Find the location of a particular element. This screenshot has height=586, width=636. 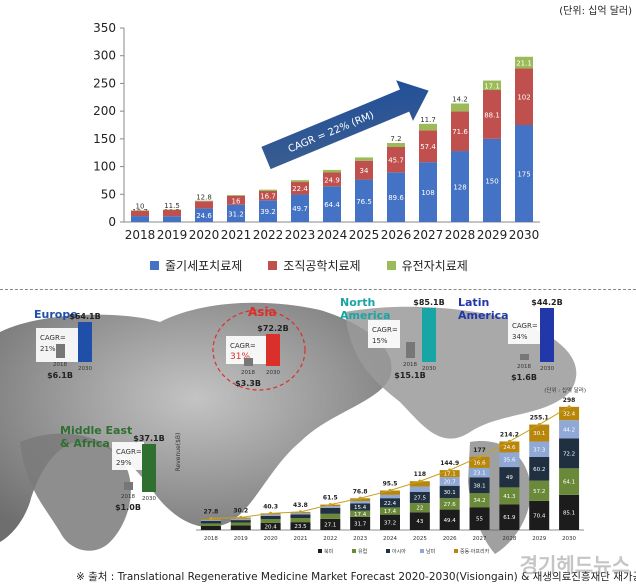

inner-total-label: 95.5 is located at coordinates (390, 484).